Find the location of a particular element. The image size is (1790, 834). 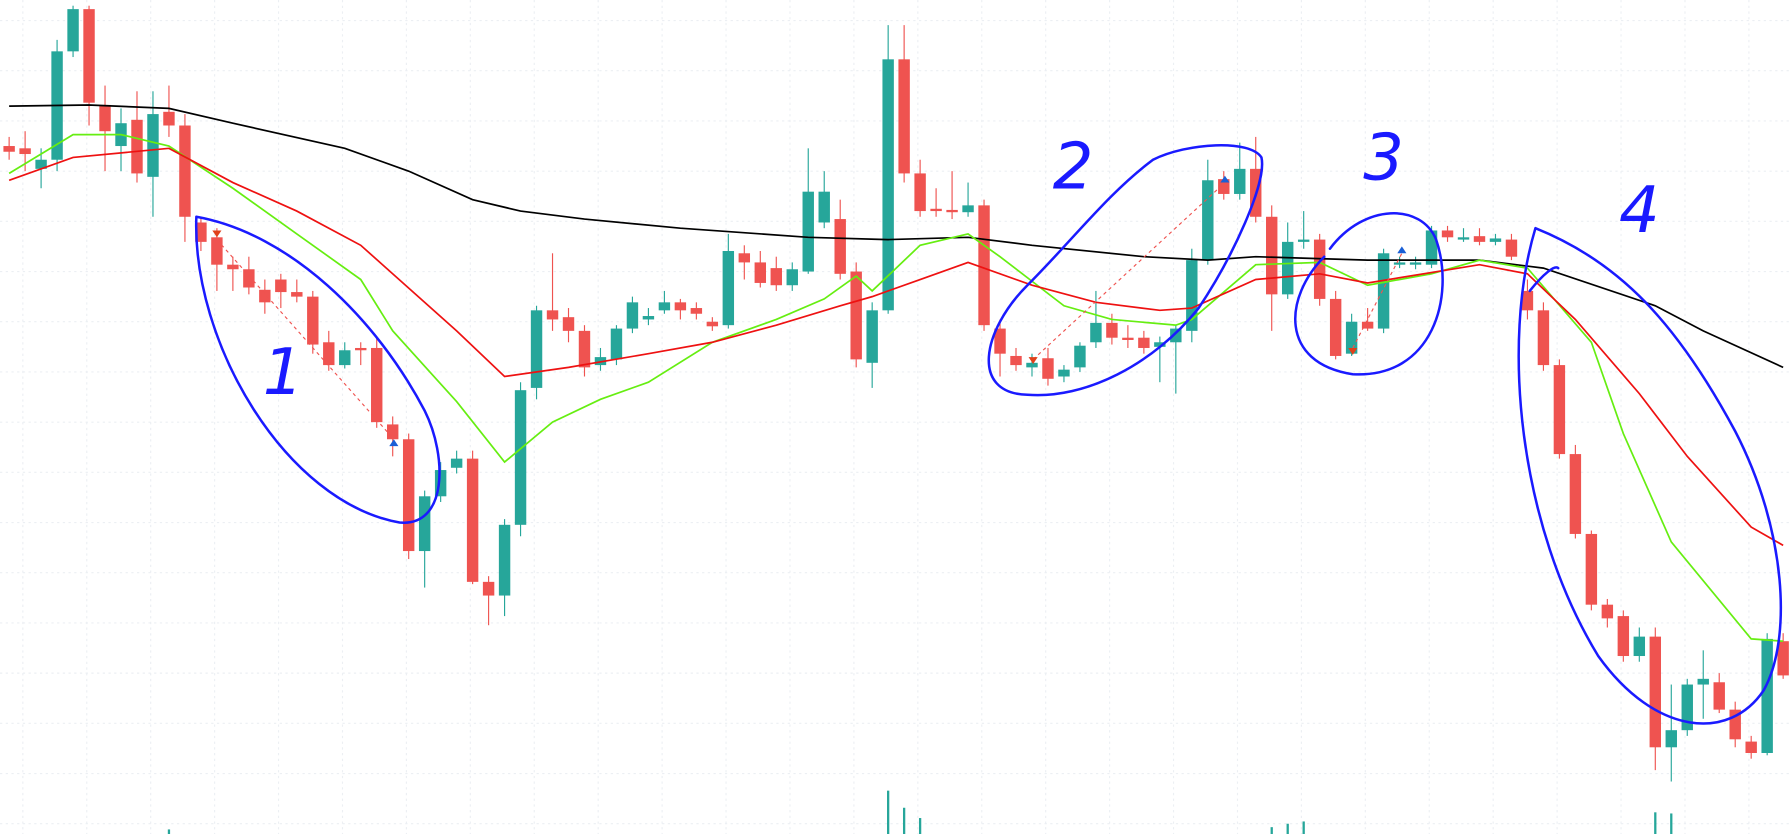

buy-marker is located at coordinates (1402, 250).